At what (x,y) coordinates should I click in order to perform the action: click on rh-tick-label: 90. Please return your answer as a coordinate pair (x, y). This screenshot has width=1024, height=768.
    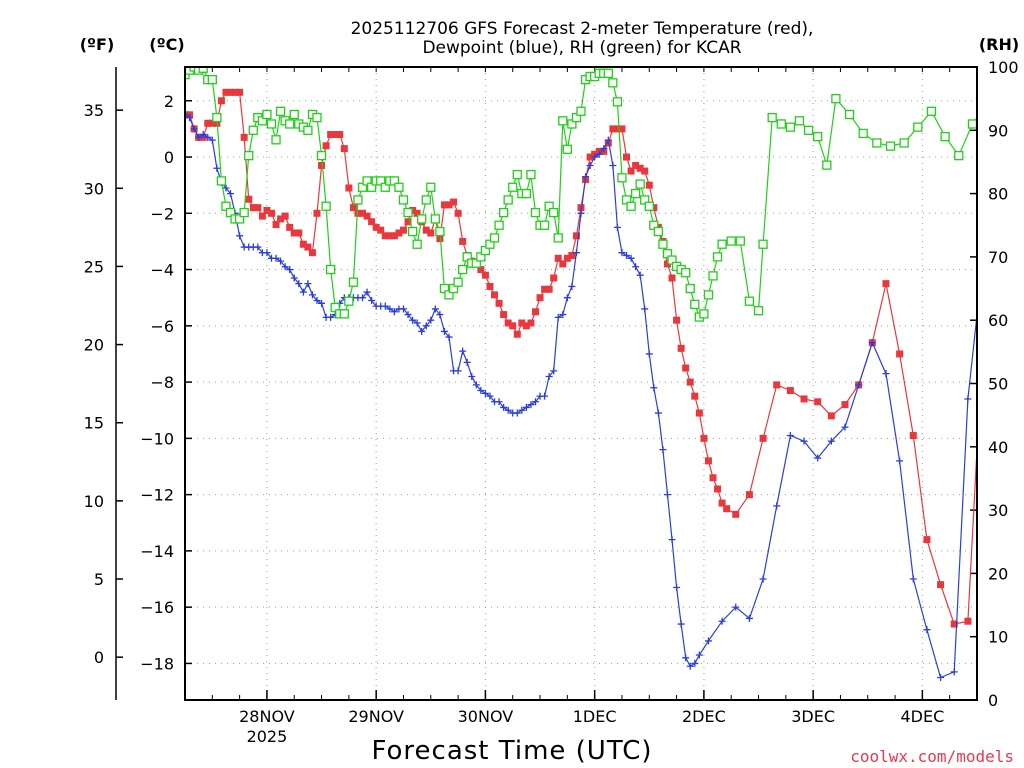
    Looking at the image, I should click on (998, 130).